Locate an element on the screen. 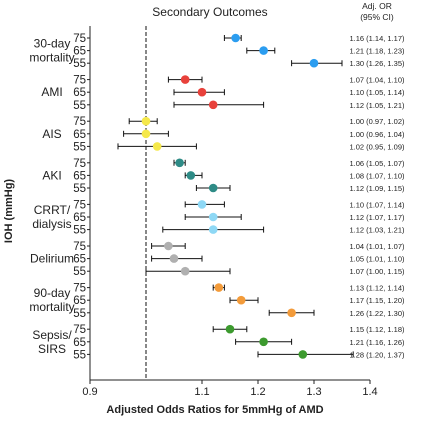 This screenshot has height=421, width=430. or-value-label: 1.12 (1.09, 1.15) is located at coordinates (377, 188).